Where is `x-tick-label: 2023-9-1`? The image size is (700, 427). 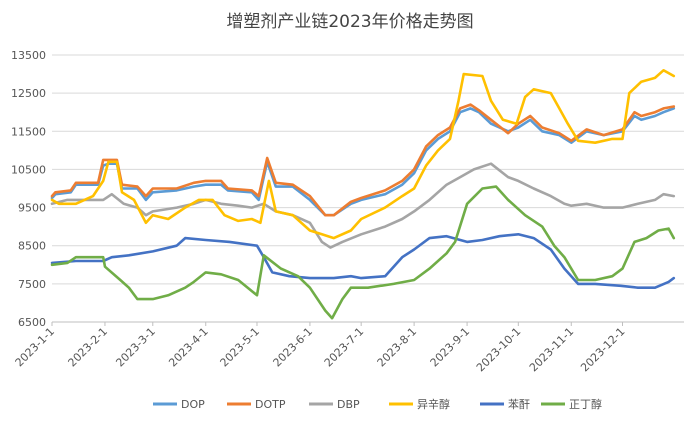 x-tick-label: 2023-9-1 is located at coordinates (450, 347).